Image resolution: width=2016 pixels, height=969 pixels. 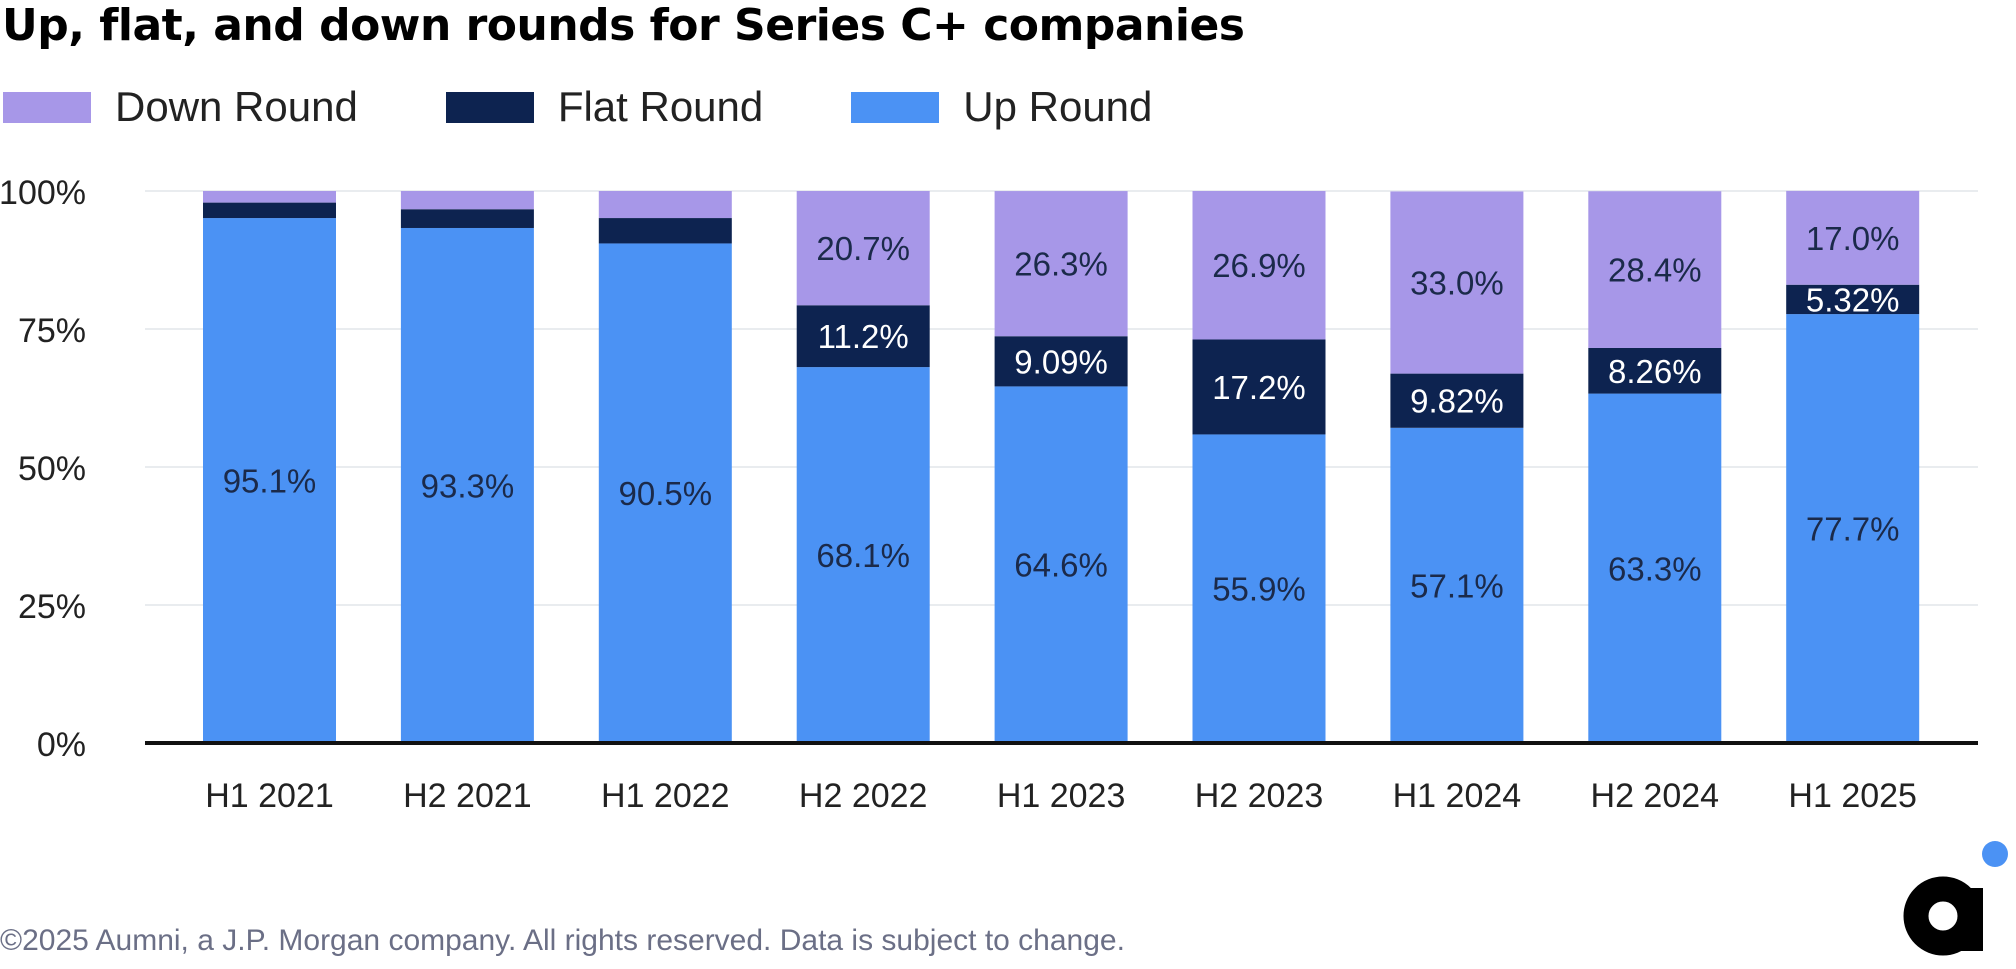 I want to click on data-label: 57.1%, so click(x=1457, y=585).